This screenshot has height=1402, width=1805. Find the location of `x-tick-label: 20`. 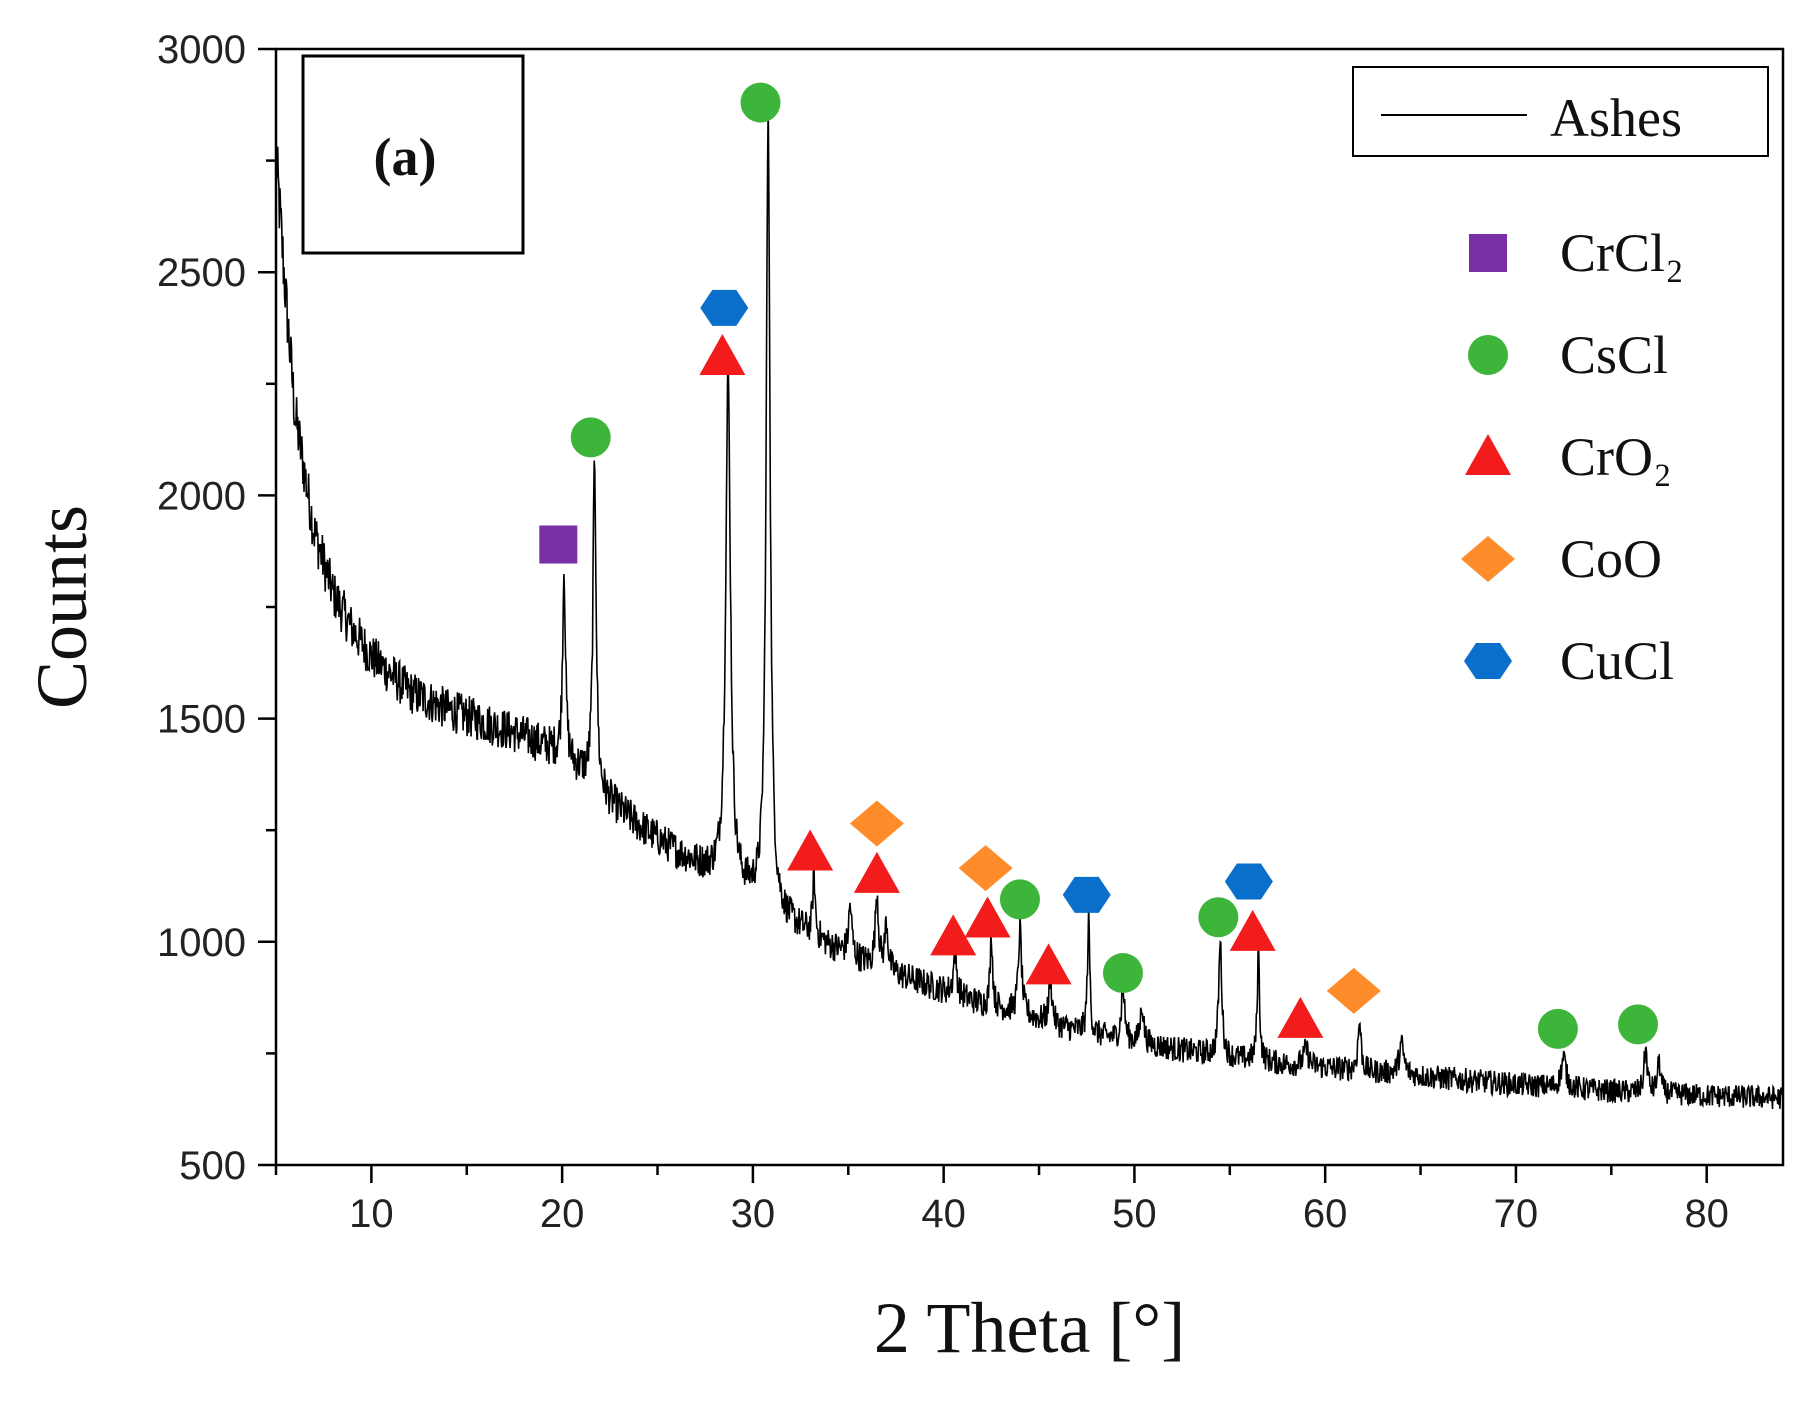

x-tick-label: 20 is located at coordinates (562, 1214).